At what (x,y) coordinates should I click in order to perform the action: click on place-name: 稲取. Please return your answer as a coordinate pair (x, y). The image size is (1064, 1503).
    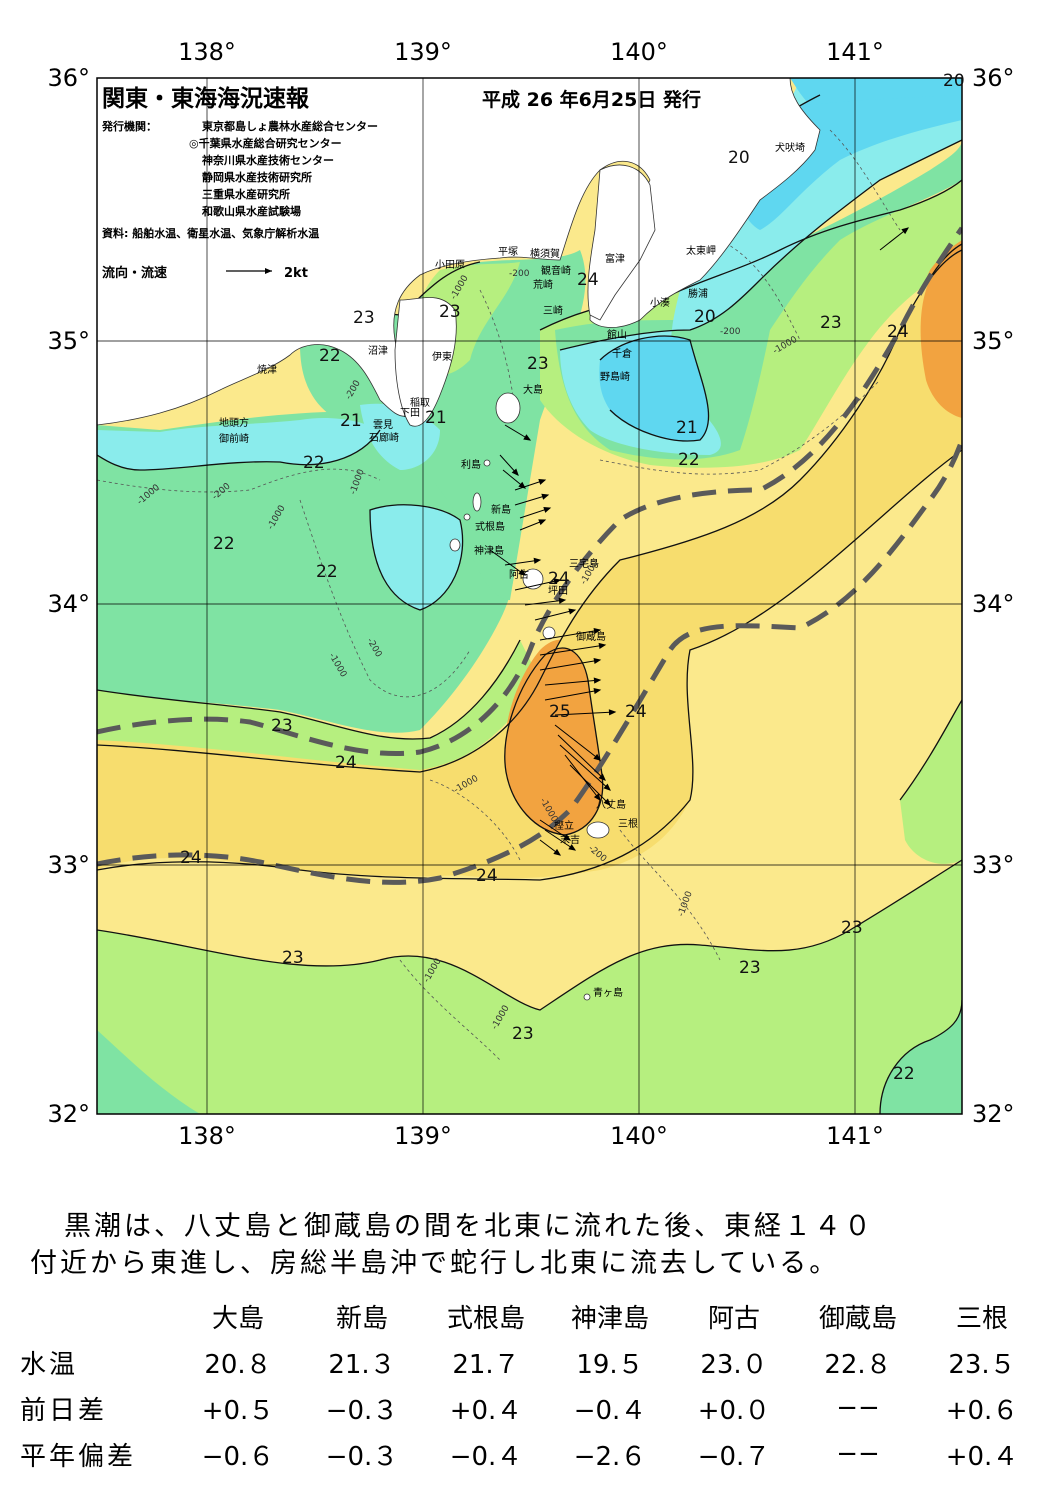
    Looking at the image, I should click on (420, 403).